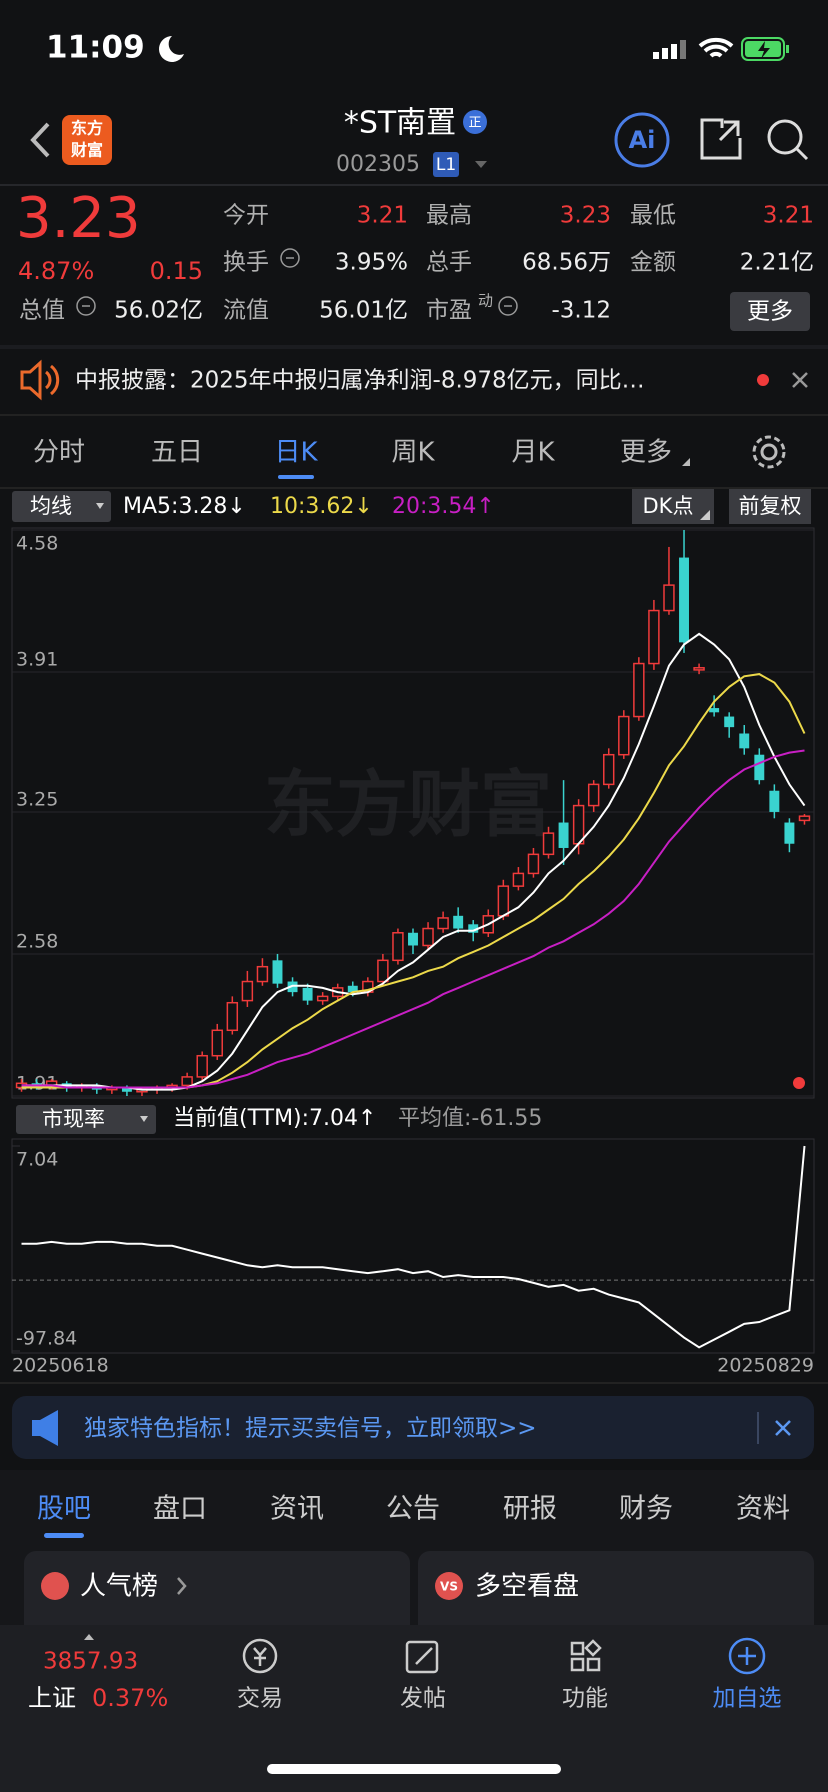 The image size is (828, 1792). I want to click on nav-item: 交易, so click(260, 1699).